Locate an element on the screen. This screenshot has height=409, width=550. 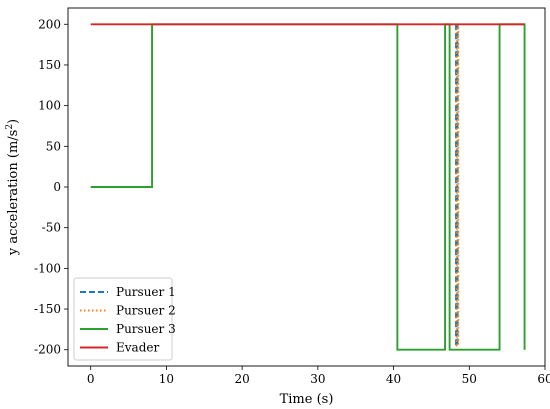
y-tick-label: 0 is located at coordinates (57, 187).